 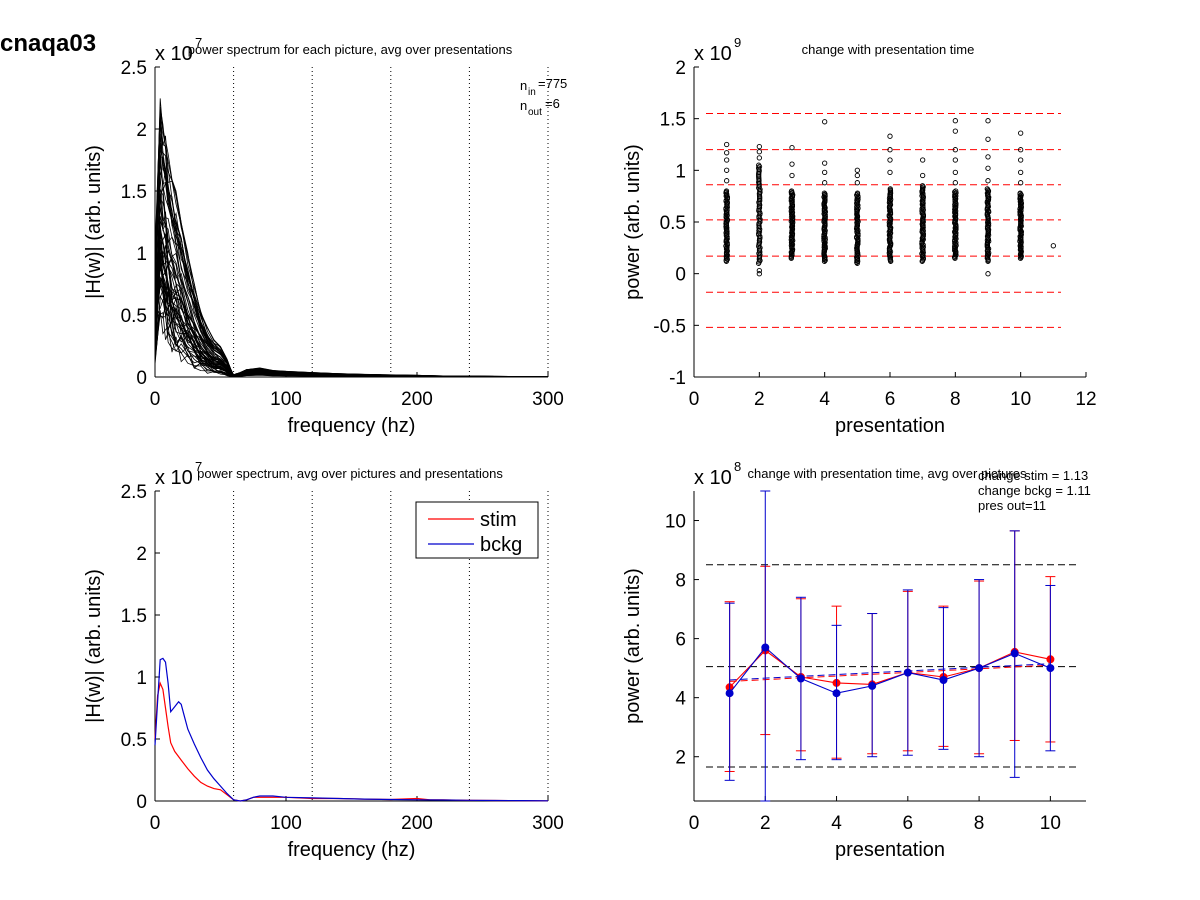 I want to click on panel-title: change with presentation time, so click(x=888, y=49).